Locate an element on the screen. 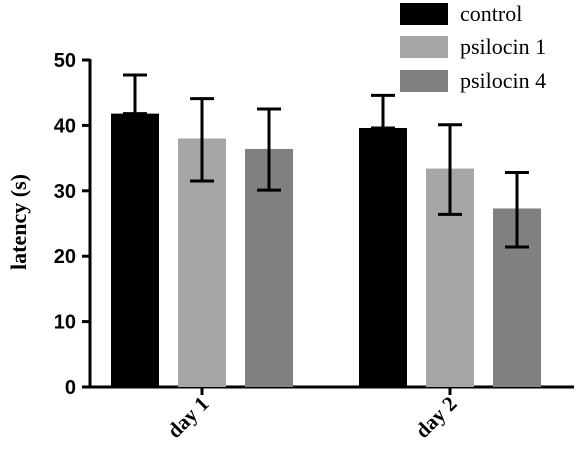 Image resolution: width=579 pixels, height=459 pixels. y-tick-label: 20 is located at coordinates (65, 257).